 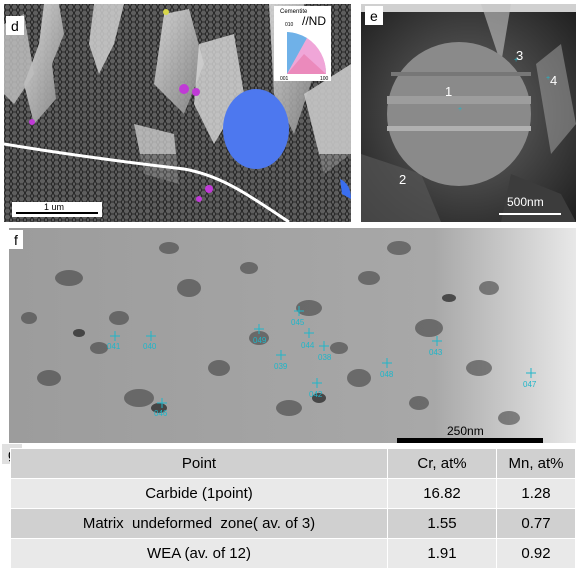 What do you see at coordinates (199, 493) in the screenshot?
I see `cell-point: Carbide (1point)` at bounding box center [199, 493].